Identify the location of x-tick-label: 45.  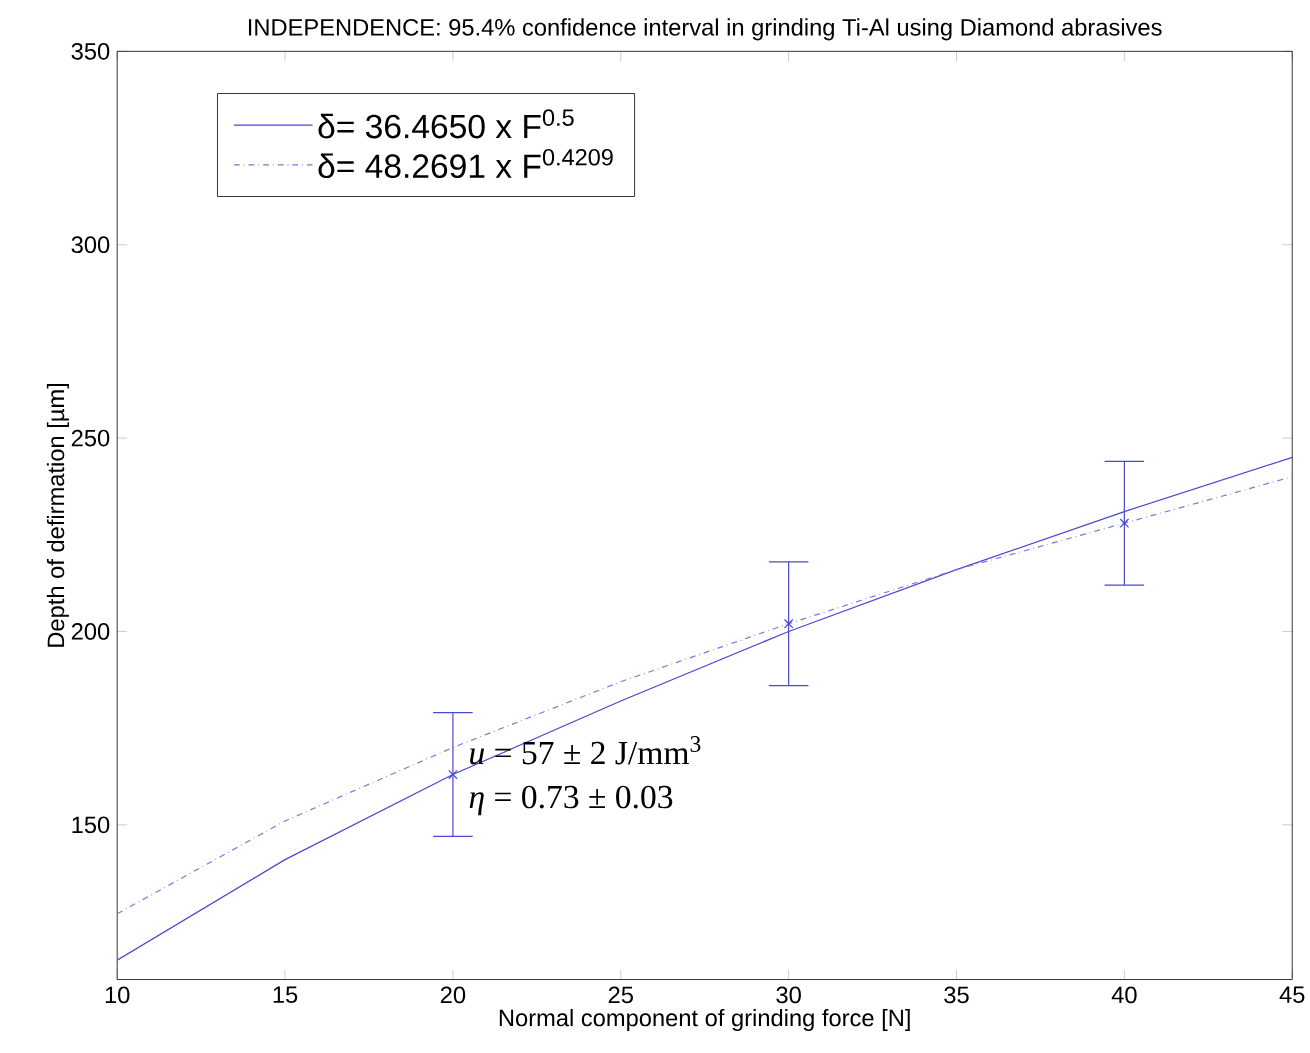
(1292, 995).